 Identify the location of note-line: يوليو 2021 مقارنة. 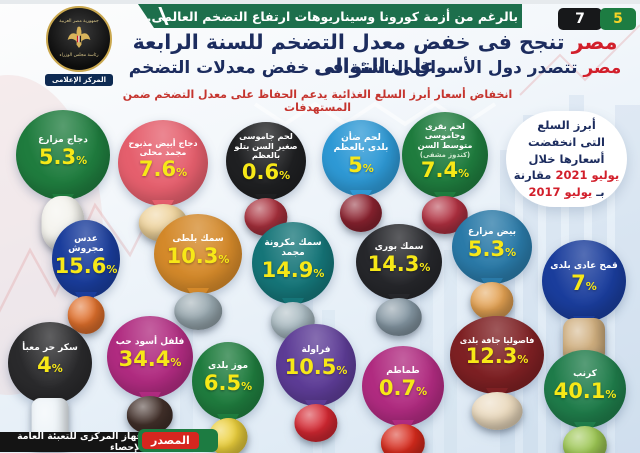
(566, 175).